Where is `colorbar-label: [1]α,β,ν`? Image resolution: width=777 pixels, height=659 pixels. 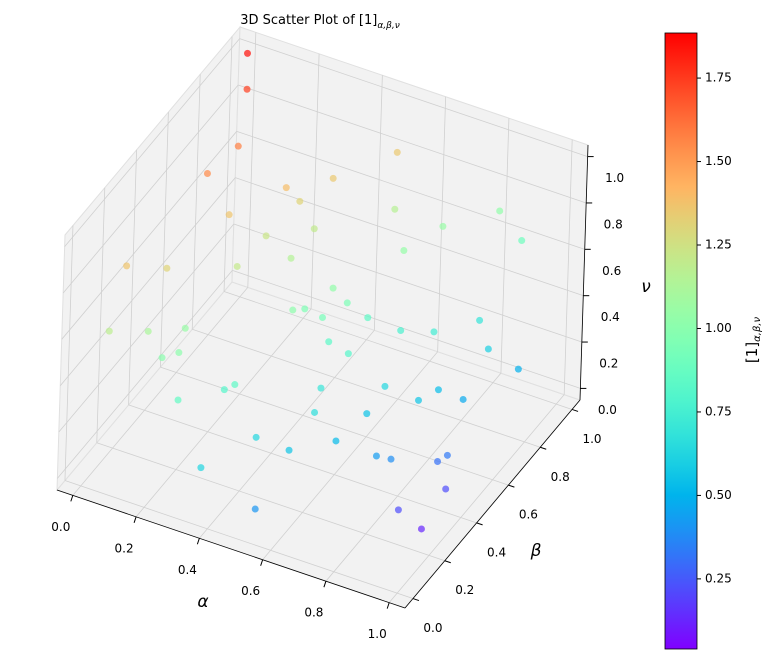 colorbar-label: [1]α,β,ν is located at coordinates (753, 340).